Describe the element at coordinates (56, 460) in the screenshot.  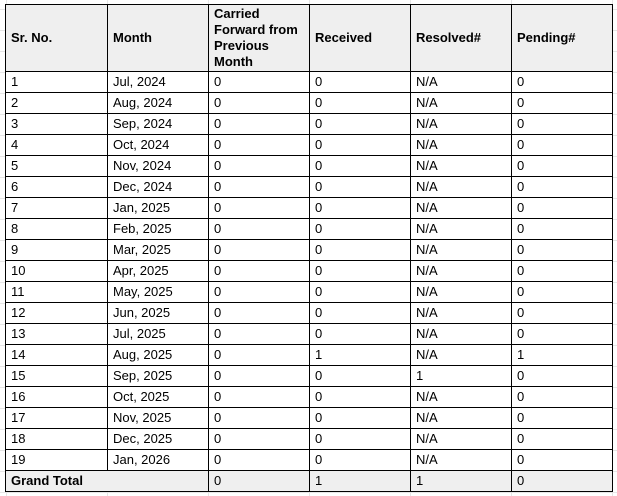
I see `cell-sr-no: 19` at that location.